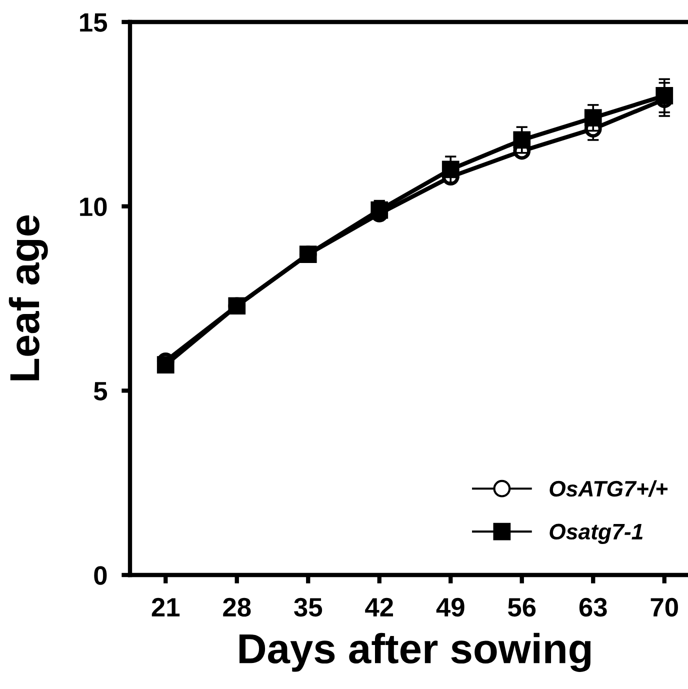  Describe the element at coordinates (450, 607) in the screenshot. I see `x-tick-label: 49` at that location.